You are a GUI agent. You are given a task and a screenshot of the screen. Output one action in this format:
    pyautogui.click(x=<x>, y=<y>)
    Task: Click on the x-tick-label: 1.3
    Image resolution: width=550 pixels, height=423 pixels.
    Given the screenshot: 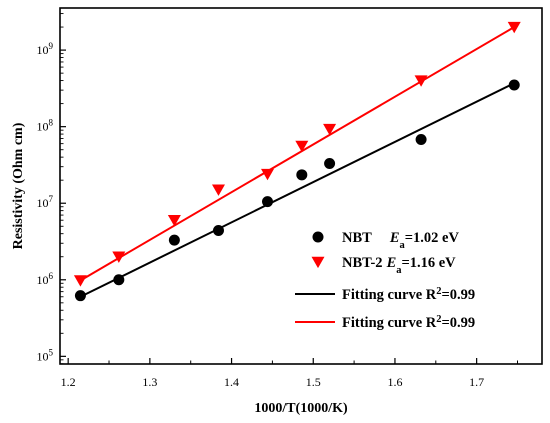 What is the action you would take?
    pyautogui.click(x=149, y=382)
    